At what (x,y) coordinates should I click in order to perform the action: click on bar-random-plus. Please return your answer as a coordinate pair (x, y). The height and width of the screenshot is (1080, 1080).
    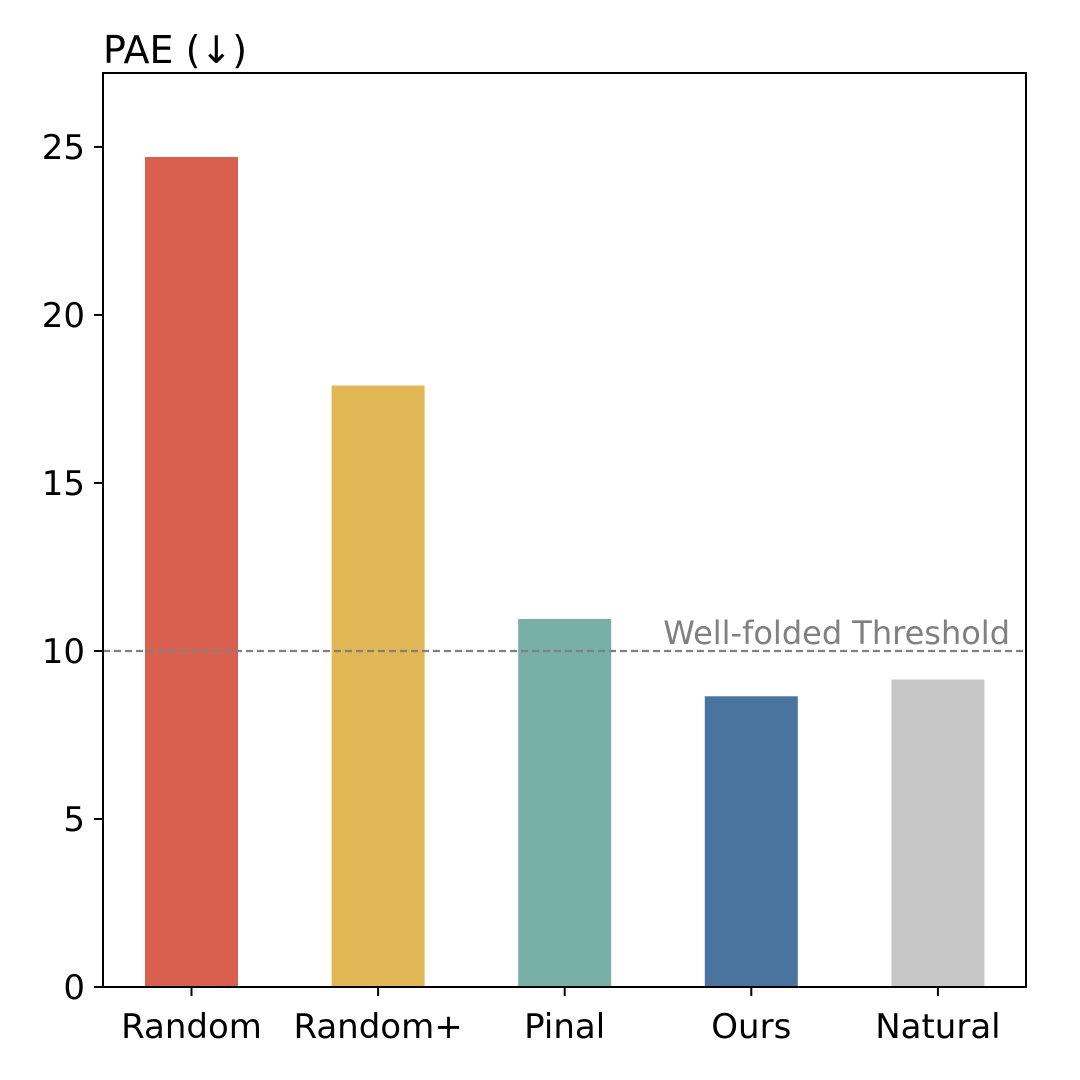
    Looking at the image, I should click on (378, 686).